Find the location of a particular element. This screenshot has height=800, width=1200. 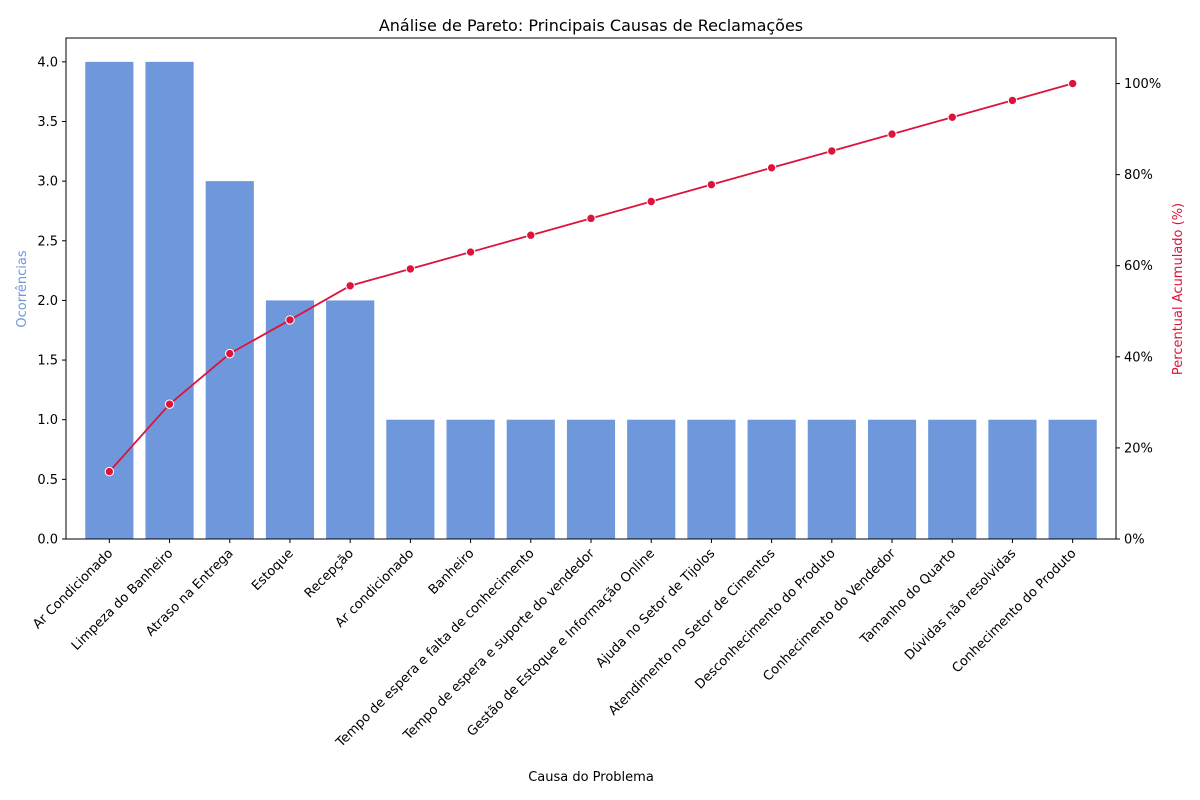

x-tick-label: Conhecimento do Produto is located at coordinates (1014, 611).